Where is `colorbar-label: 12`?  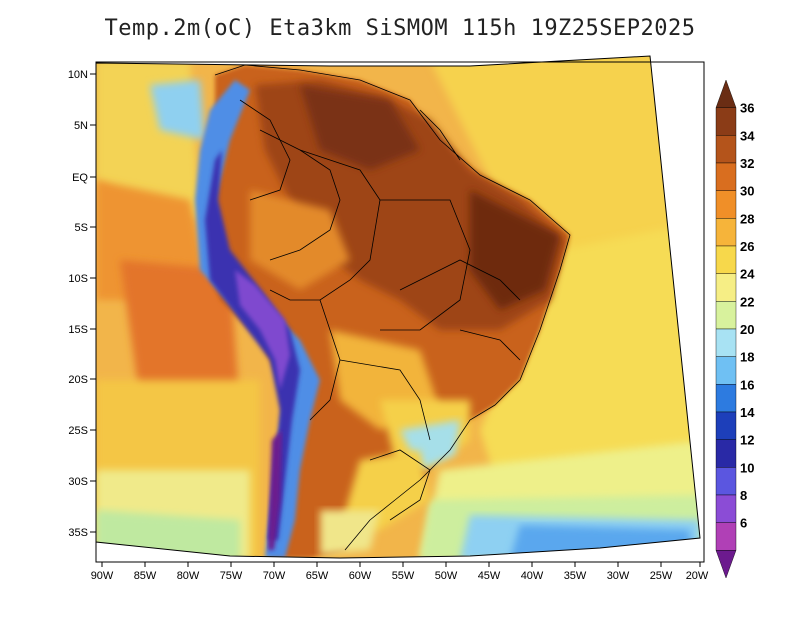 colorbar-label: 12 is located at coordinates (747, 440).